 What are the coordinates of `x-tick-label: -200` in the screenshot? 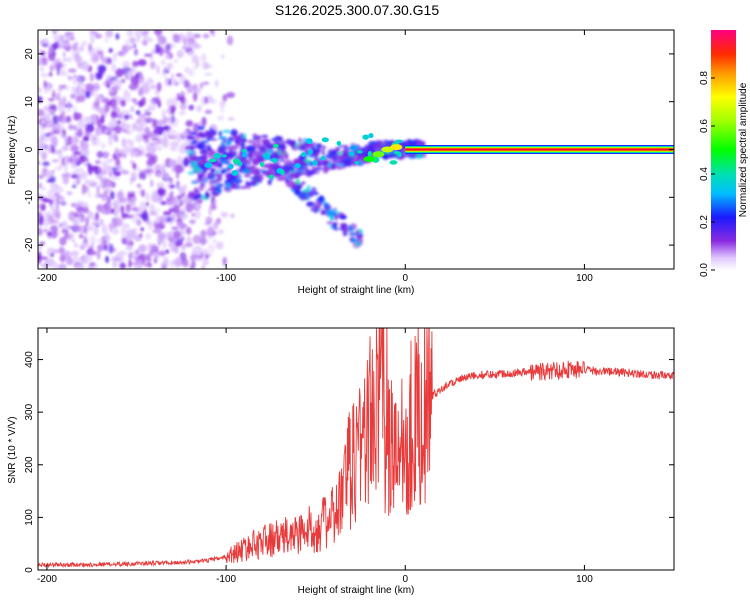 It's located at (47, 278).